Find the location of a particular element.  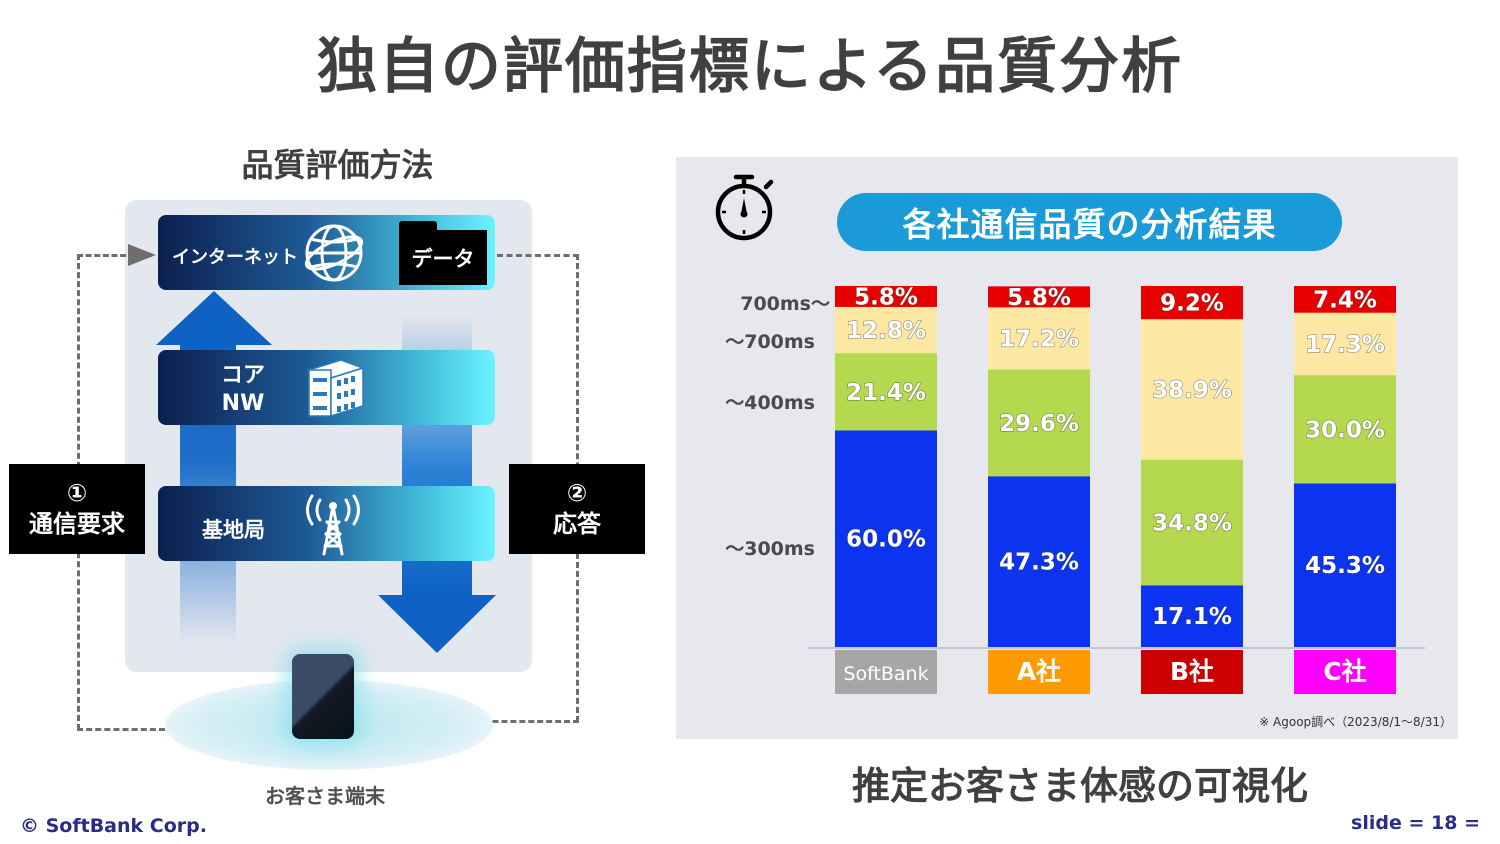

request-number: ① is located at coordinates (77, 492).